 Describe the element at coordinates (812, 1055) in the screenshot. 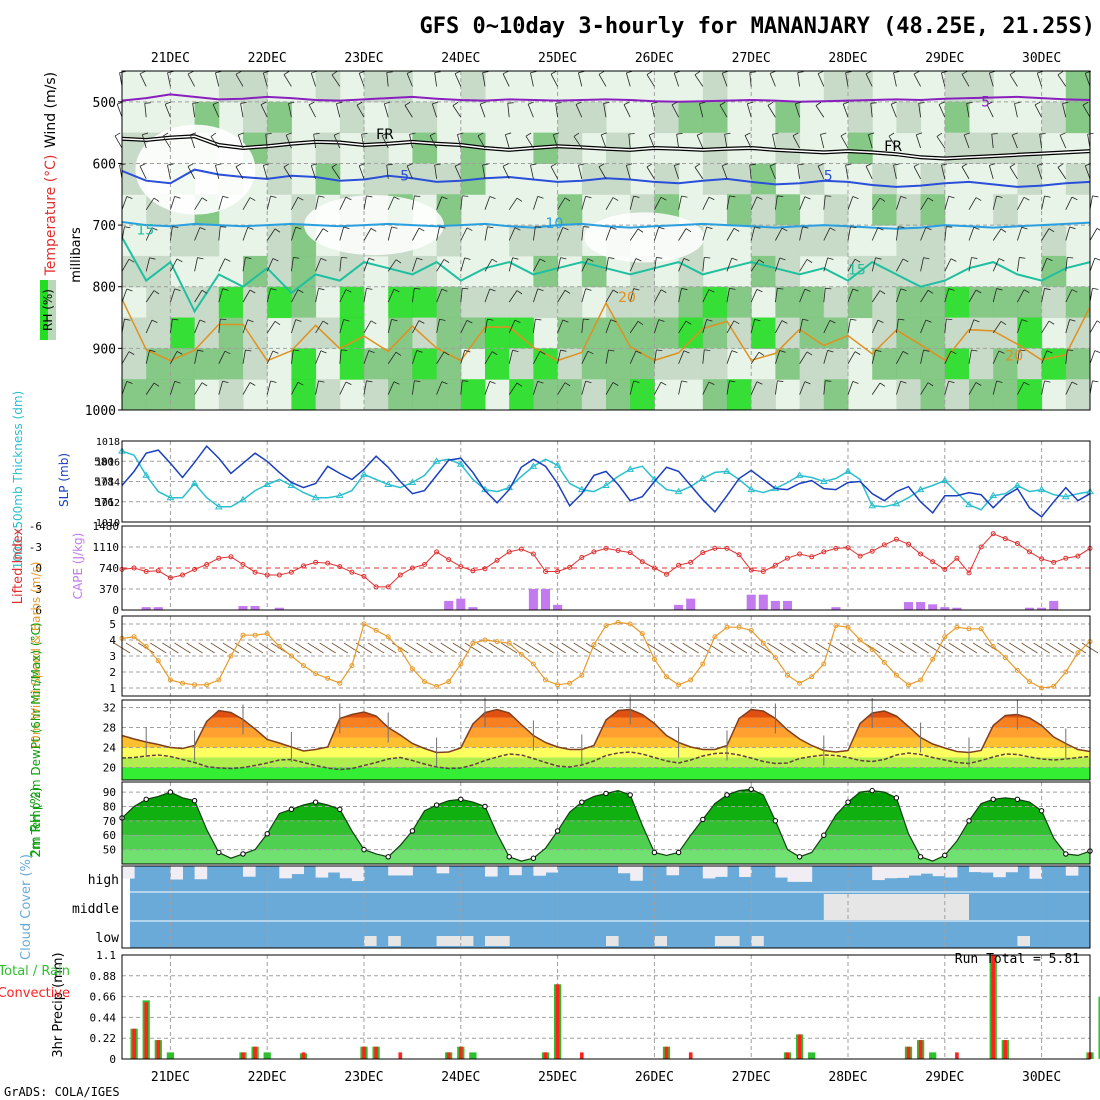

I see `precip-total-bar` at that location.